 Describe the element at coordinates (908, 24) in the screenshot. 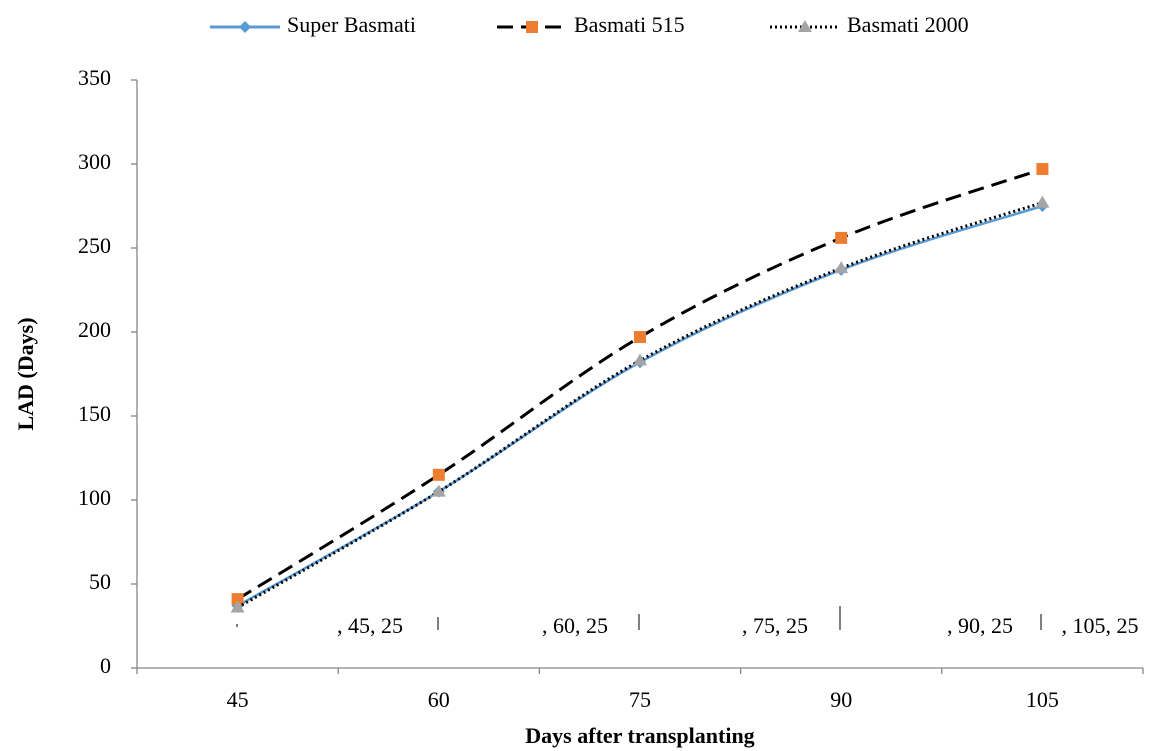

I see `legend-label: Basmati 2000` at that location.